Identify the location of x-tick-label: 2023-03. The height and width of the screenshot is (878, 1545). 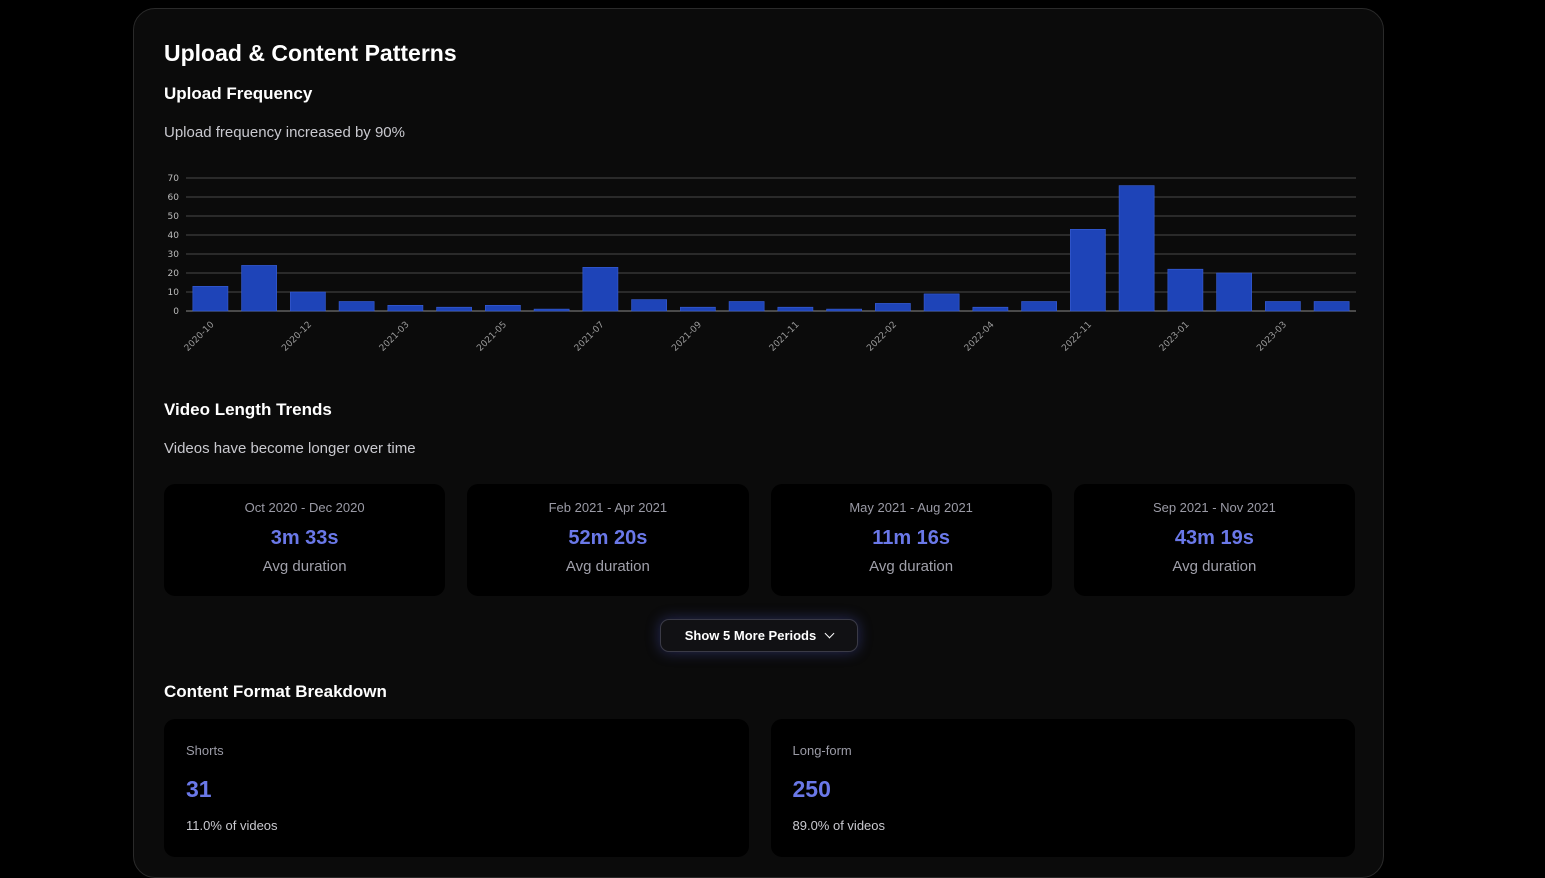
(1272, 337).